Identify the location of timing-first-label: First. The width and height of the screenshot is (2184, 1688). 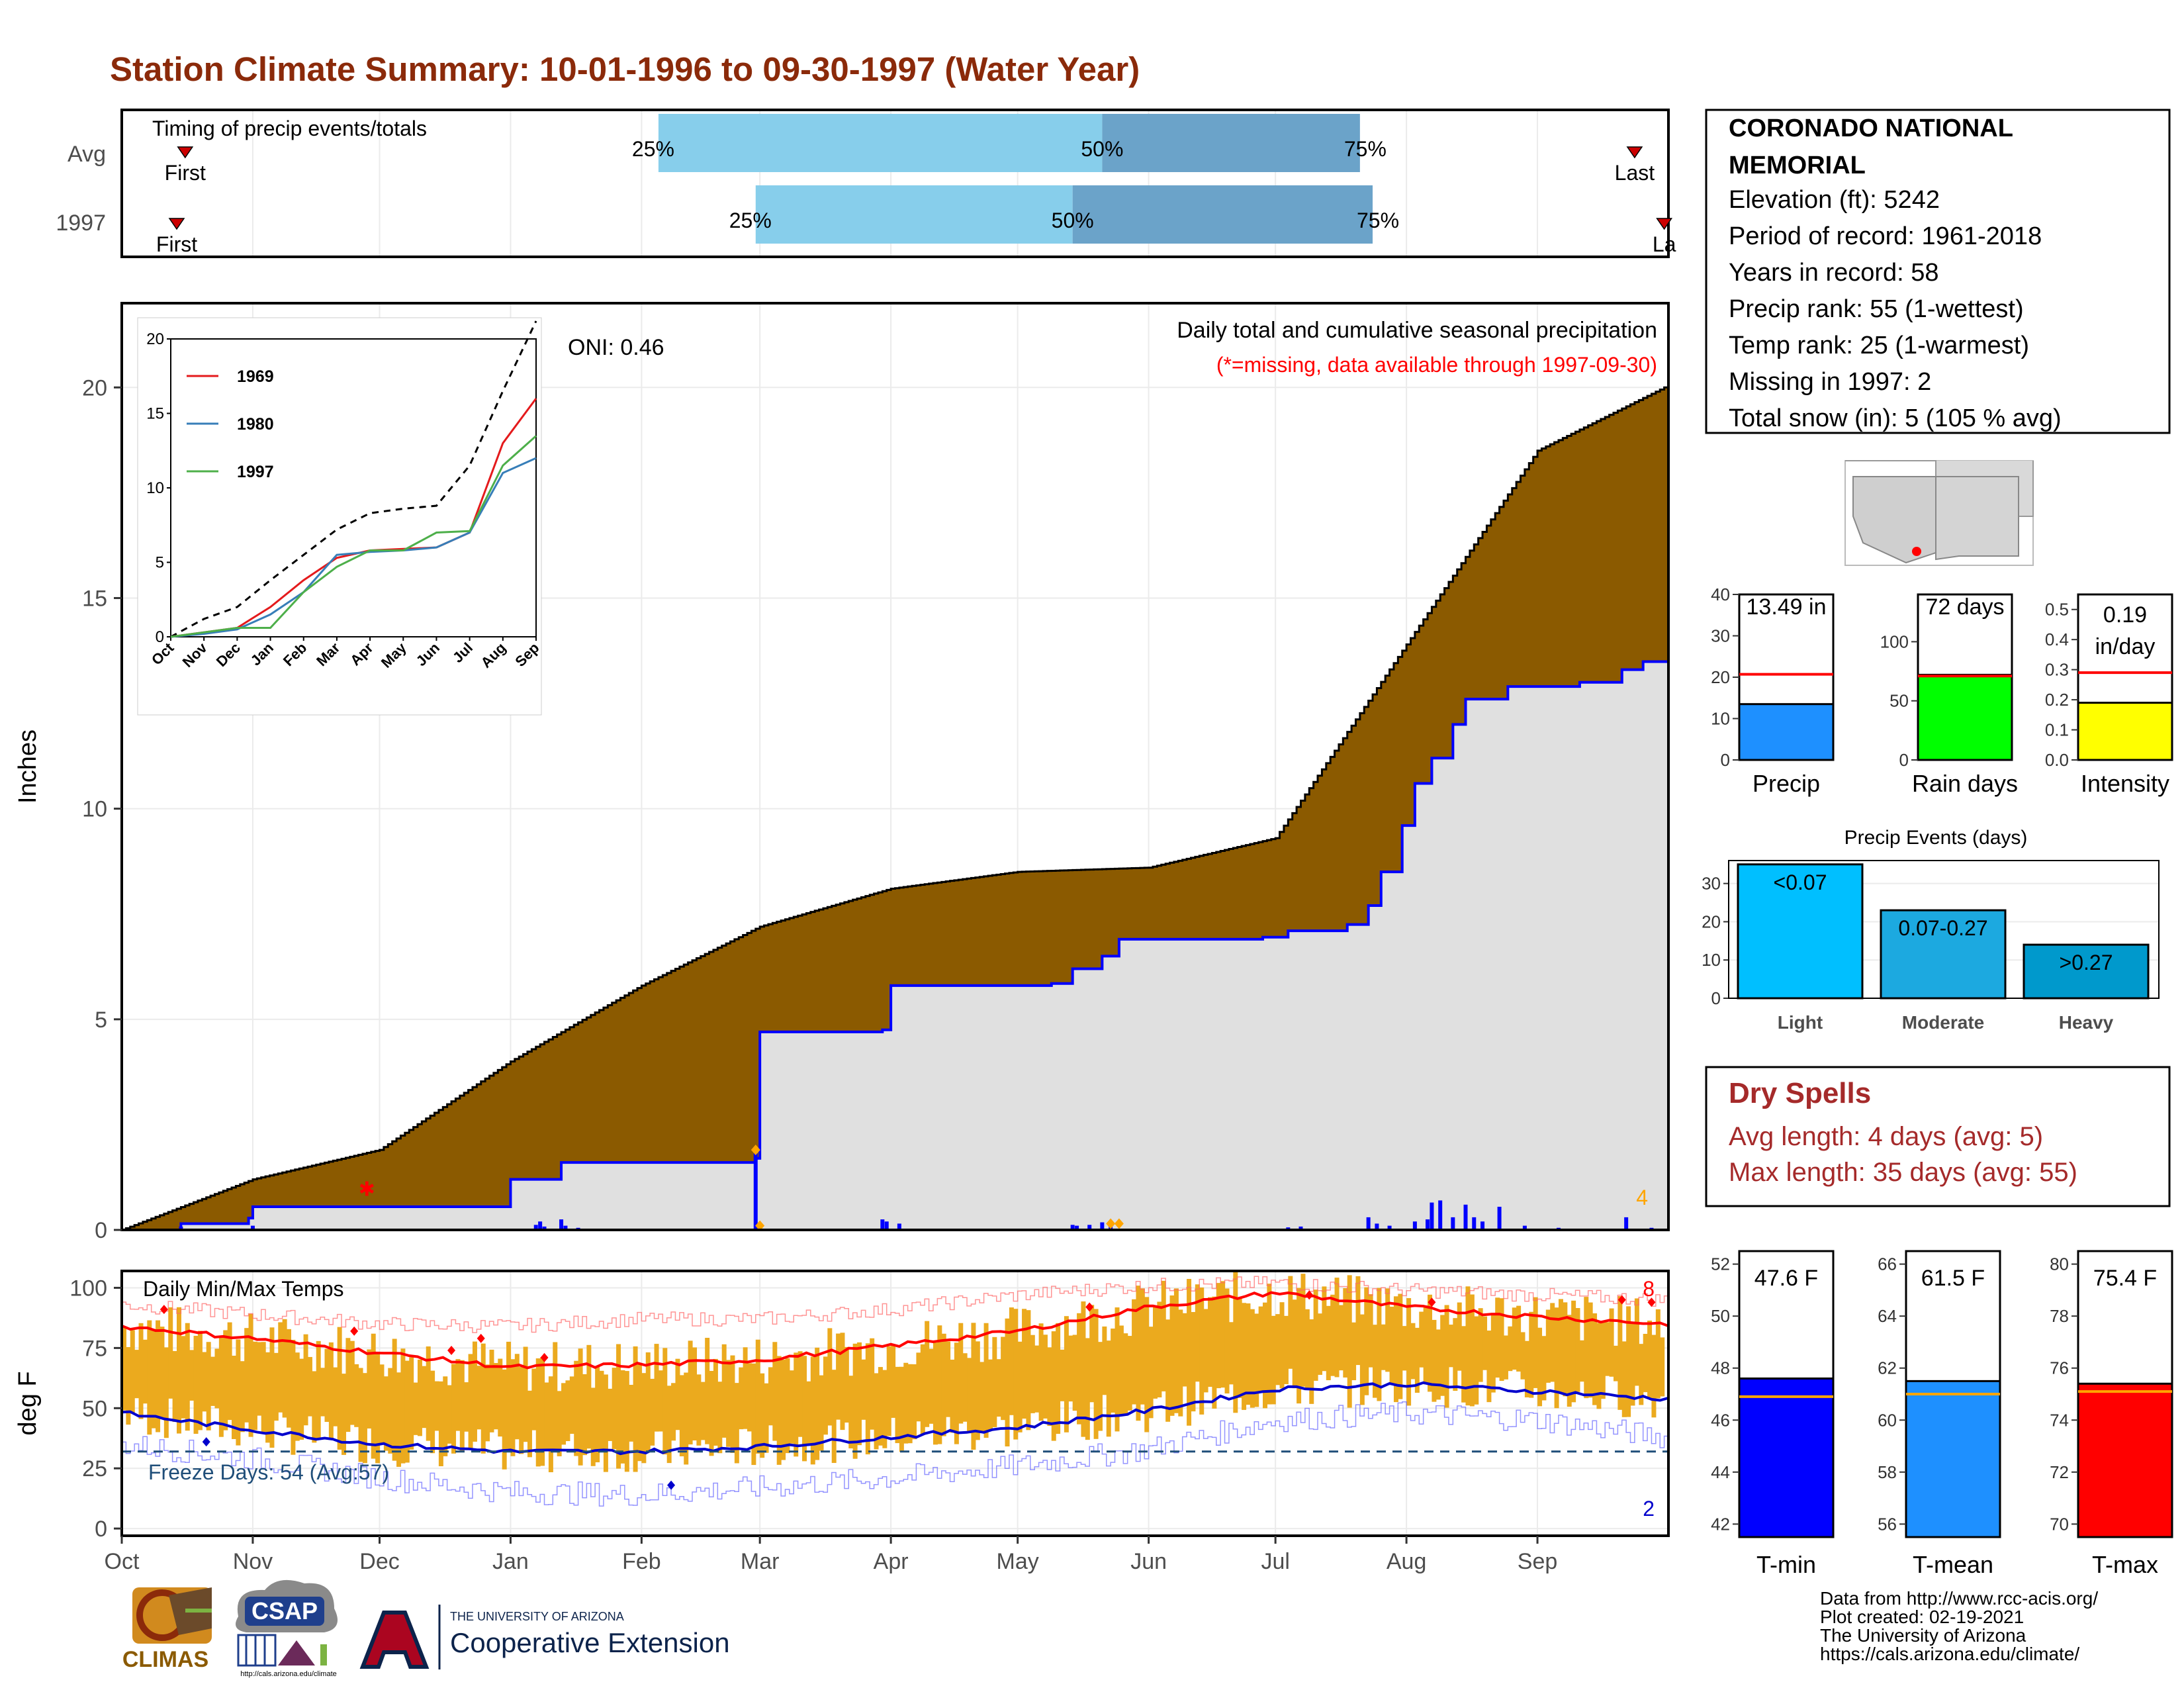
(186, 173).